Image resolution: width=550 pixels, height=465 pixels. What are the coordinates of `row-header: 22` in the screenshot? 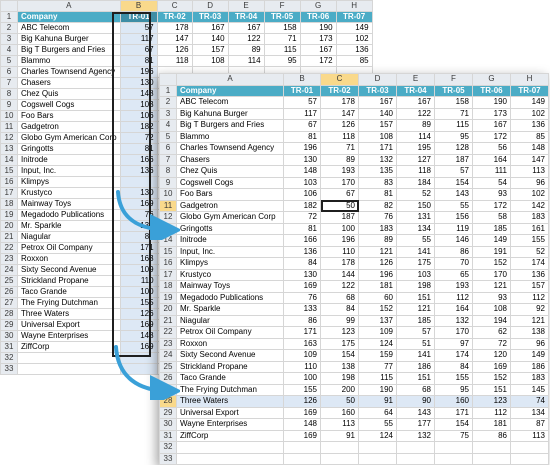 It's located at (168, 332).